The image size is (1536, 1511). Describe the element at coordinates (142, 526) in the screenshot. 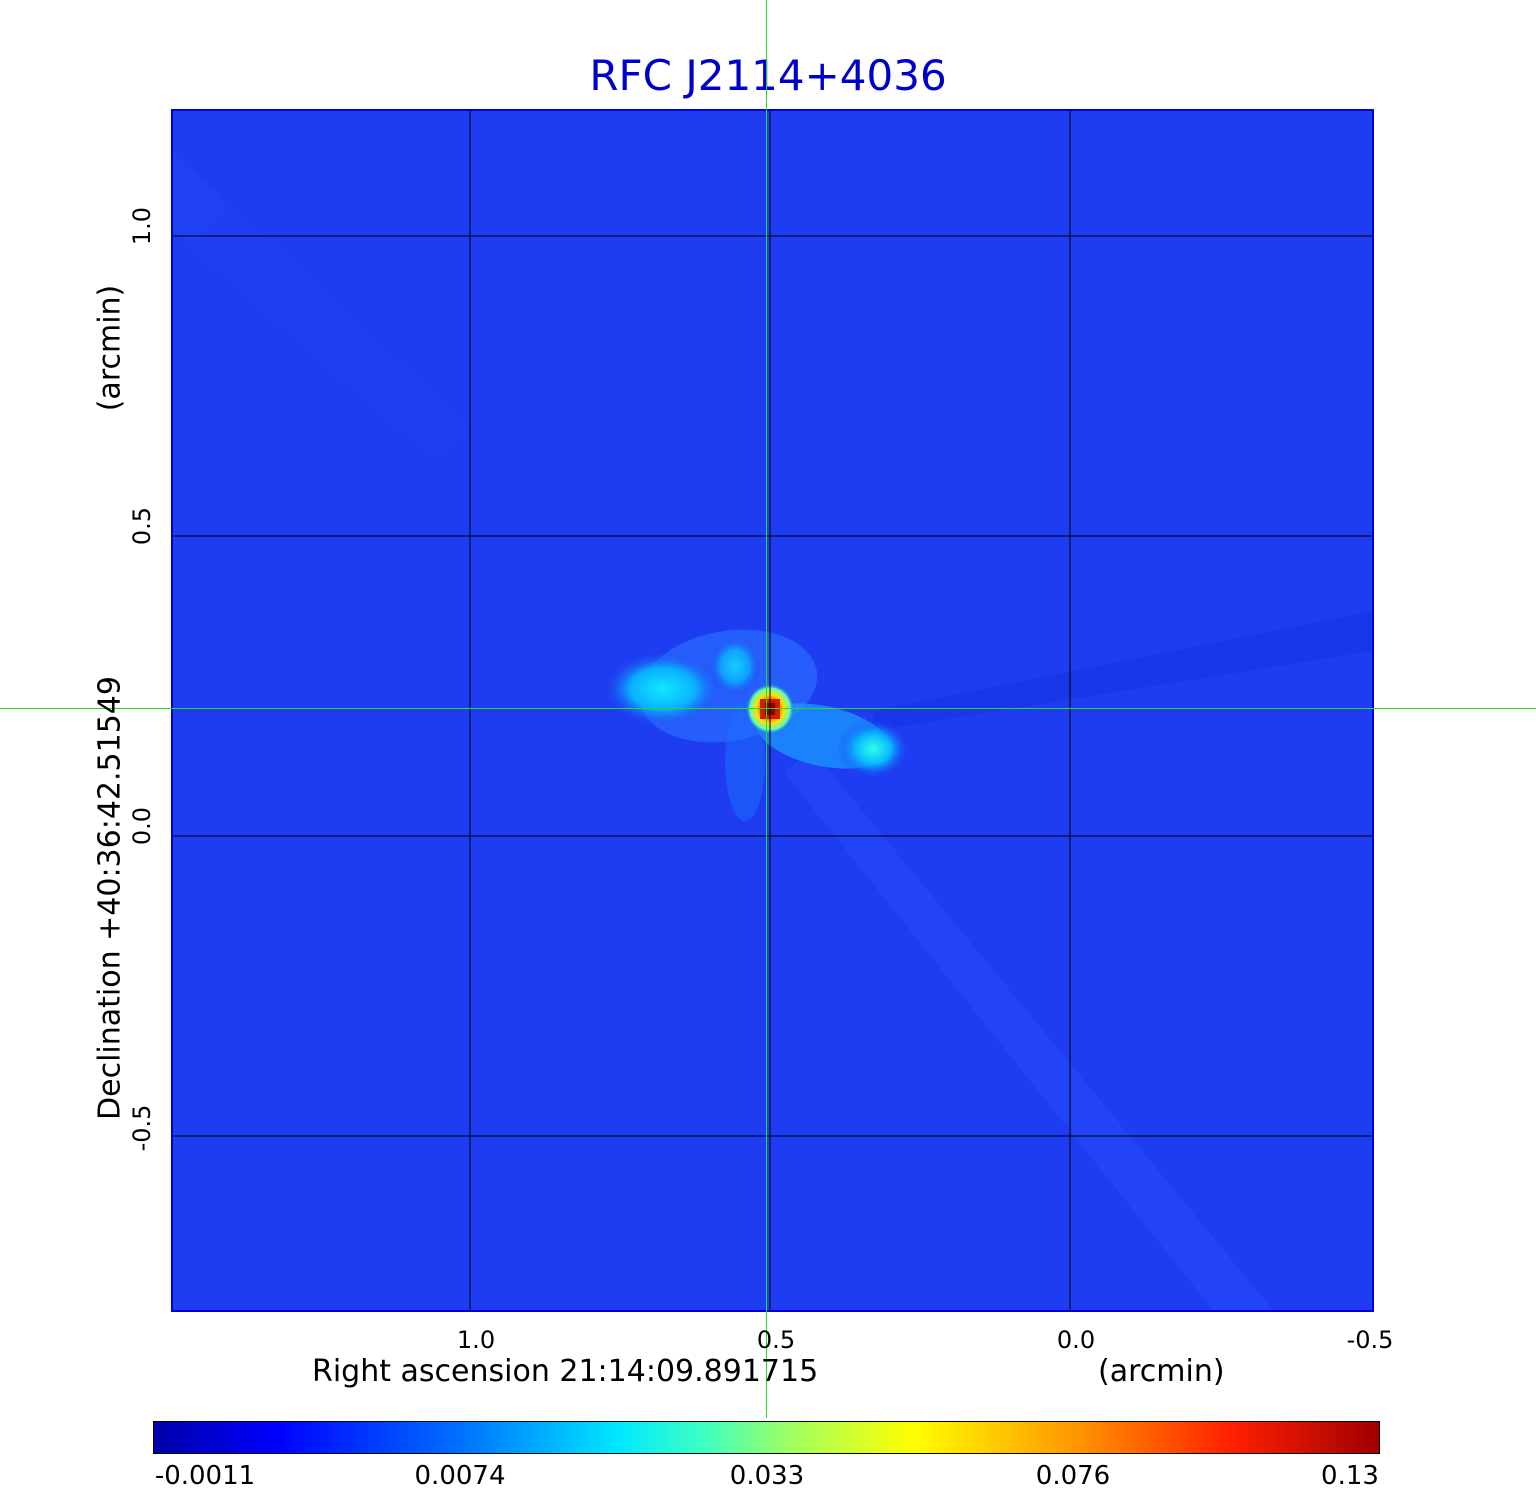

I see `y-tick-label: 0.5` at that location.